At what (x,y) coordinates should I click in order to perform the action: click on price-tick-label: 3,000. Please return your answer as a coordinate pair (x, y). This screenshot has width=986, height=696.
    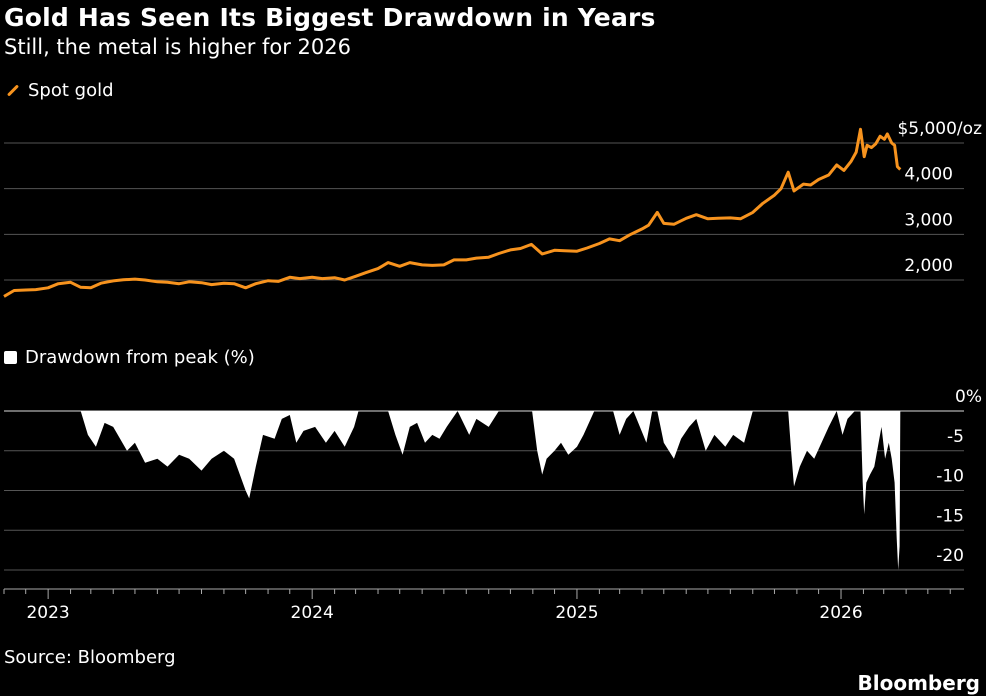
    Looking at the image, I should click on (928, 220).